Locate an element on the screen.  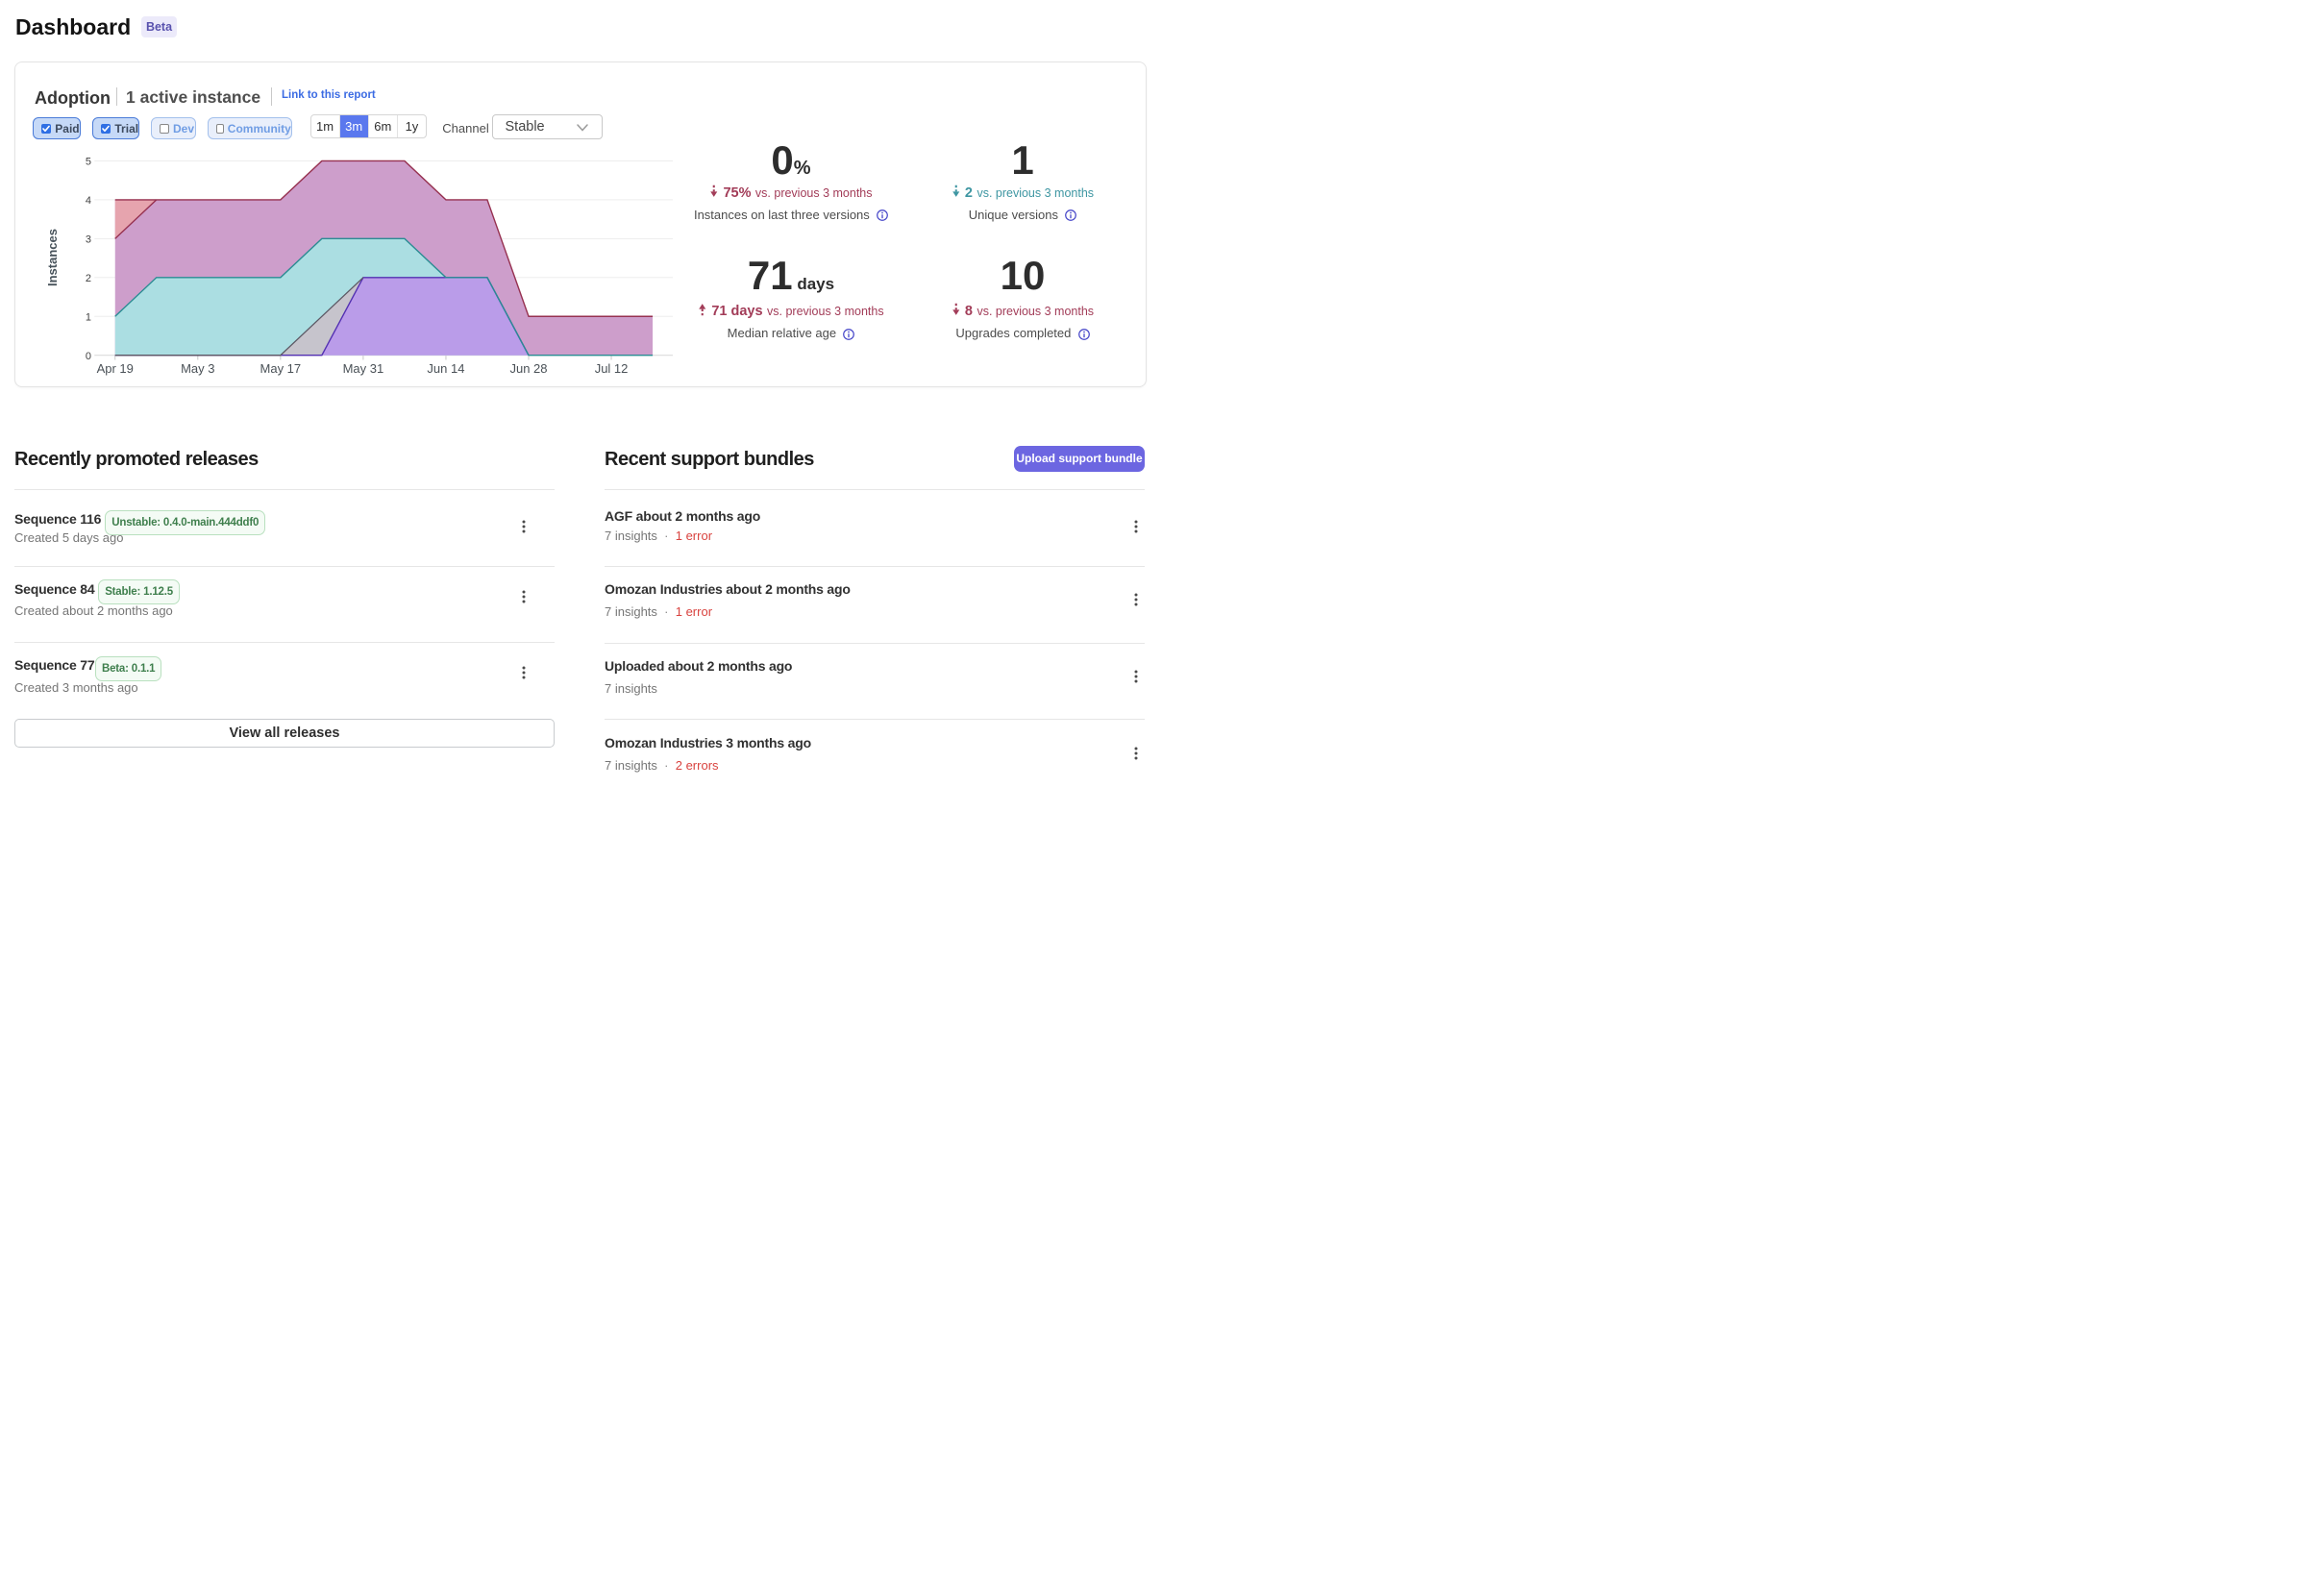
svg-text: 1 is located at coordinates (88, 317).